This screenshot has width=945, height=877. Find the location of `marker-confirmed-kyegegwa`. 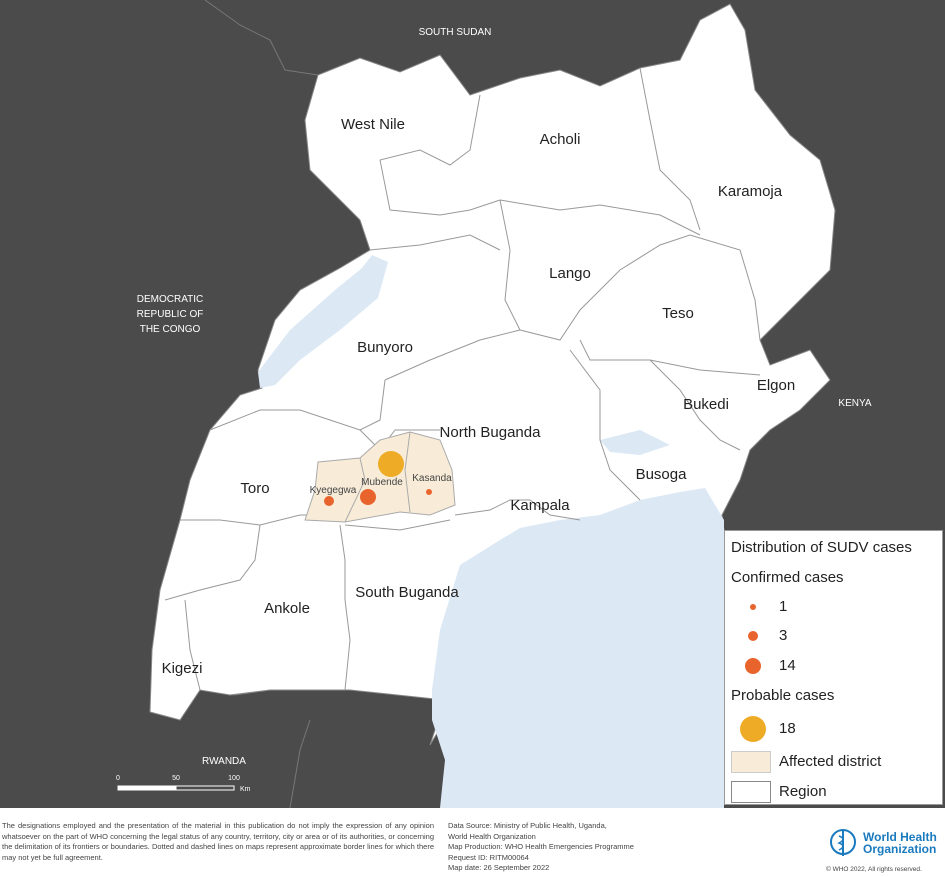

marker-confirmed-kyegegwa is located at coordinates (329, 501).